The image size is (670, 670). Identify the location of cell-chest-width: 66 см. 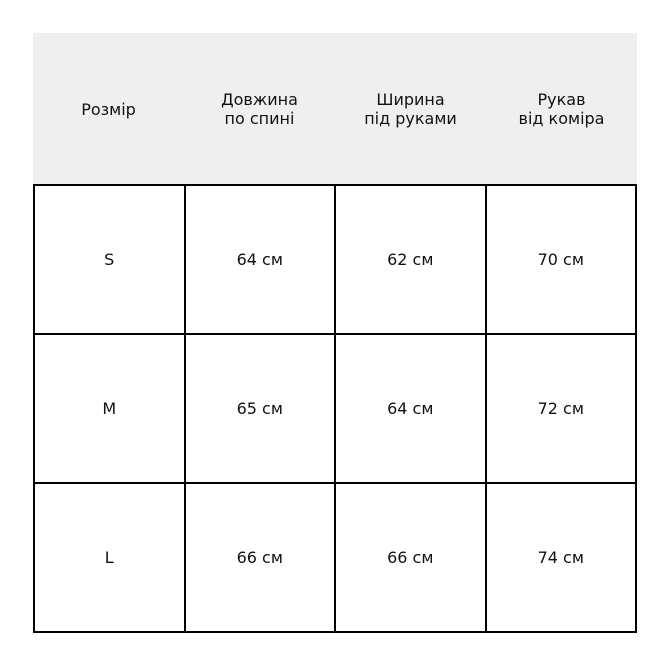
(410, 557).